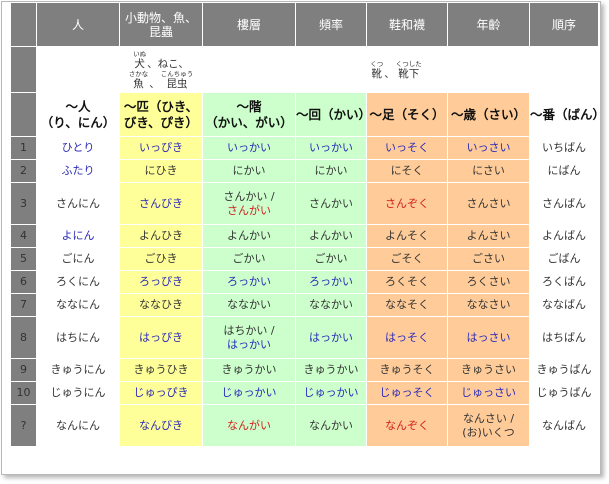  I want to click on cell-kai2: きゅうかい, so click(331, 370).